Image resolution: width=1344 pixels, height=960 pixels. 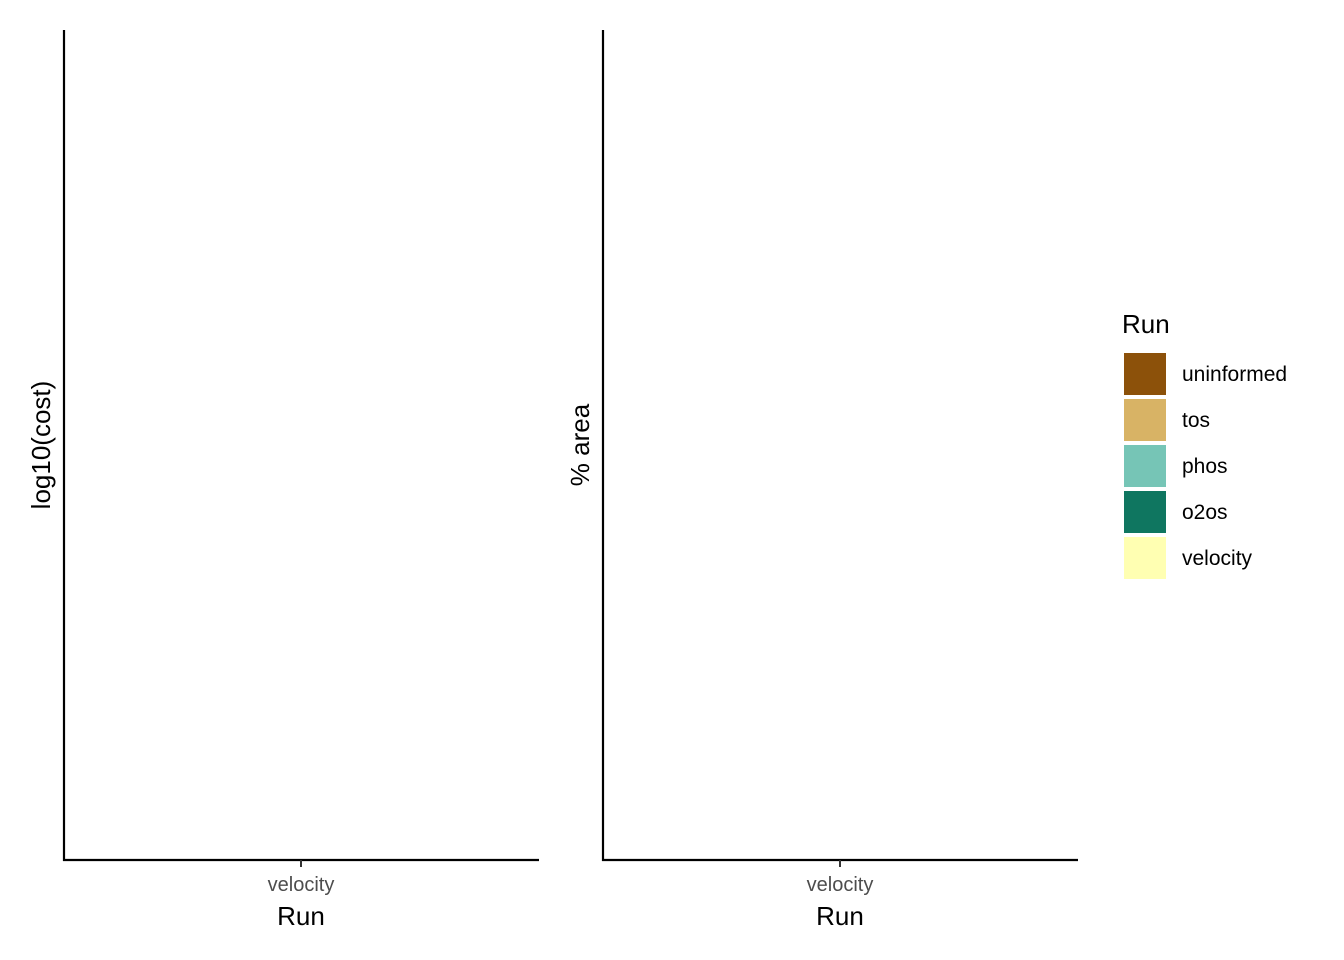 I want to click on right-x-axis-title: Run, so click(x=840, y=916).